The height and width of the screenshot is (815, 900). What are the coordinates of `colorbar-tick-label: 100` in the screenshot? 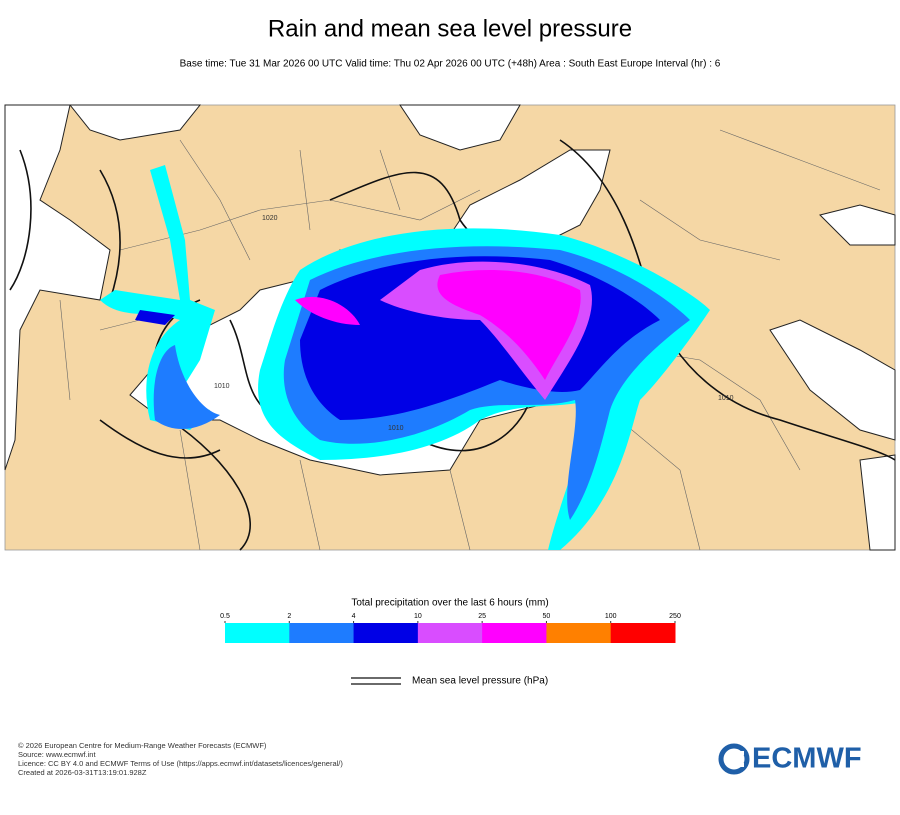 It's located at (611, 616).